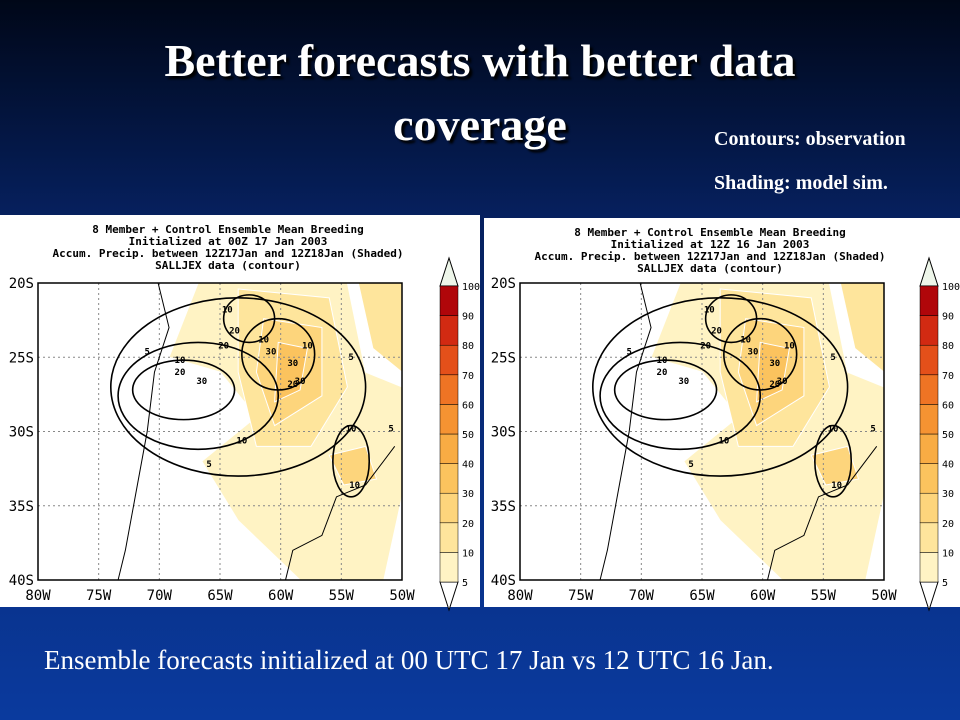 This screenshot has height=720, width=960. I want to click on colorbar-label: 10, so click(468, 553).